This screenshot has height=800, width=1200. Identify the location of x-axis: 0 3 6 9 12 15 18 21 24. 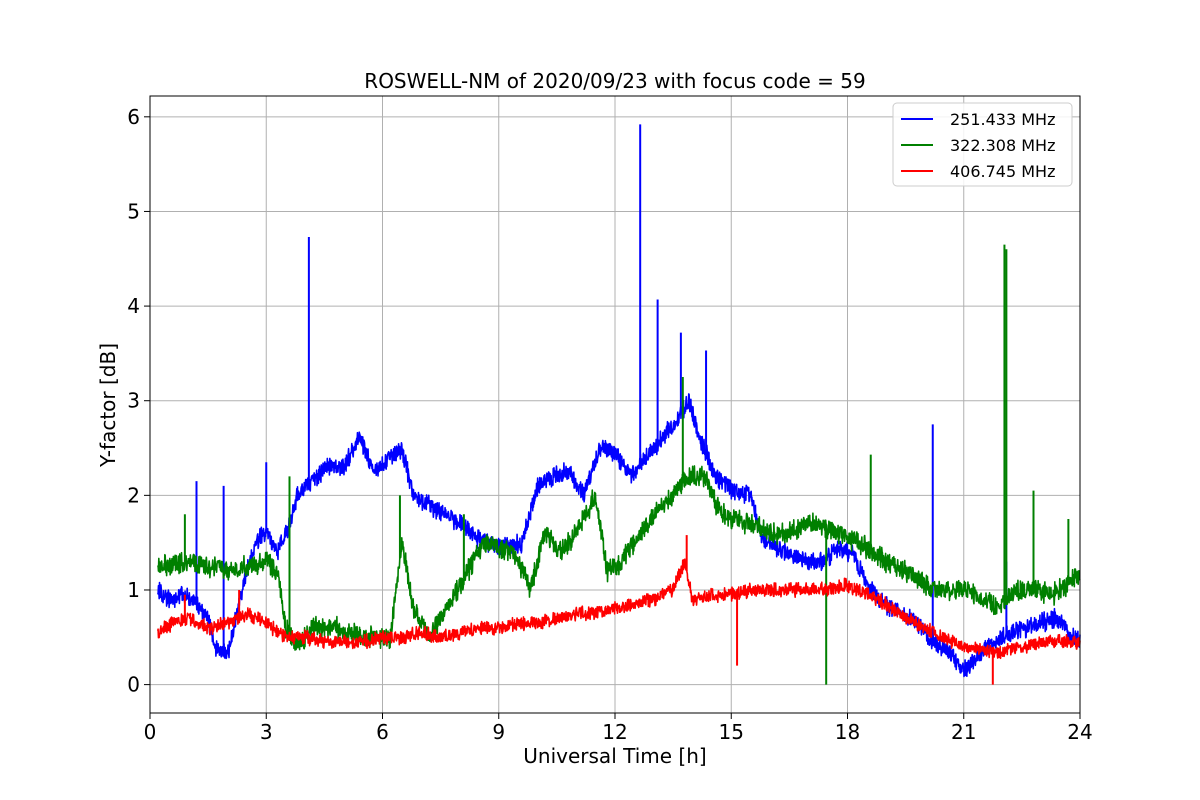
(618, 728).